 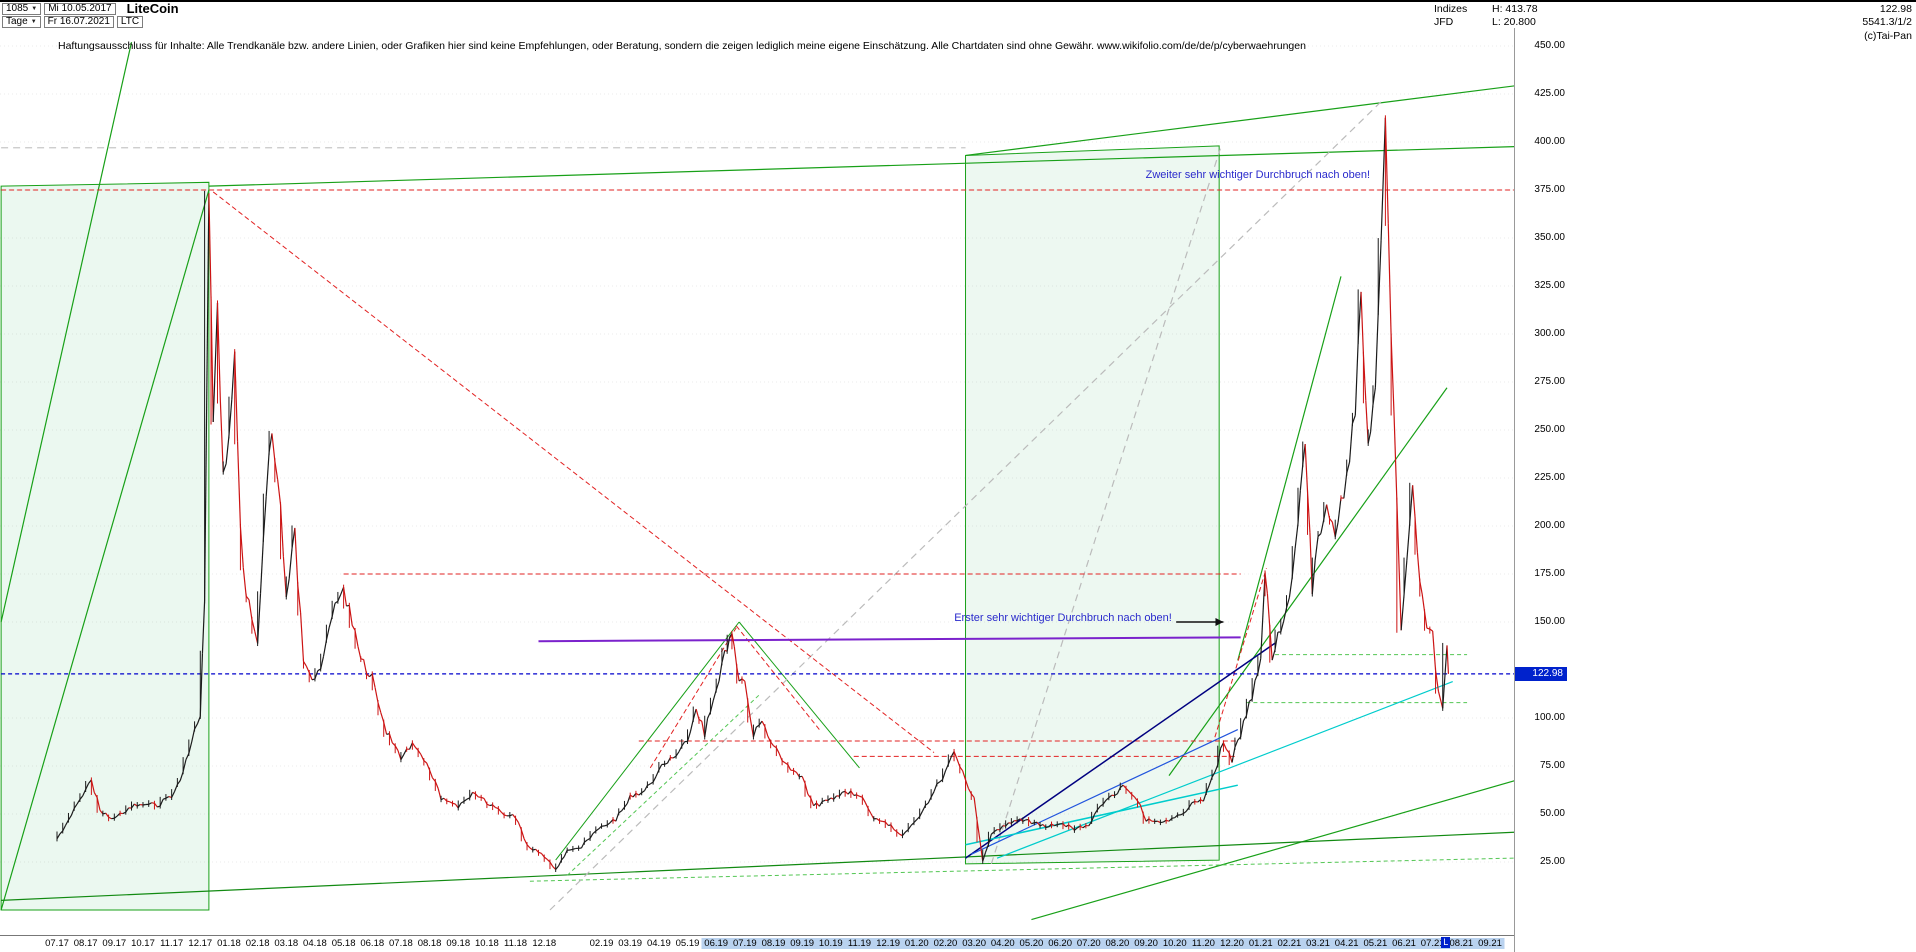 What do you see at coordinates (286, 943) in the screenshot?
I see `x-axis-label: 03.18` at bounding box center [286, 943].